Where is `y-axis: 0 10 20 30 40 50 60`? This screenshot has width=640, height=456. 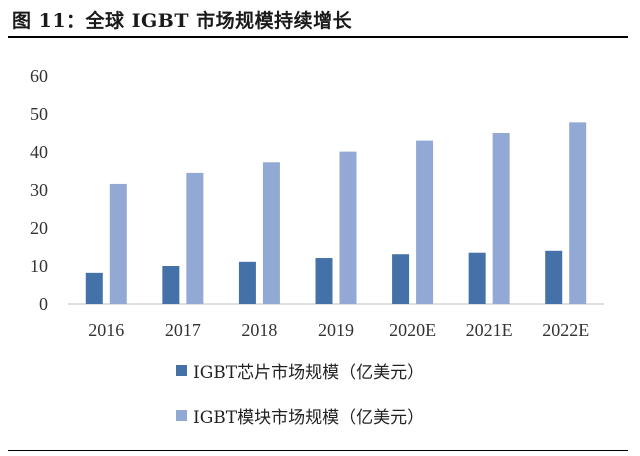 y-axis: 0 10 20 30 40 50 60 is located at coordinates (39, 190).